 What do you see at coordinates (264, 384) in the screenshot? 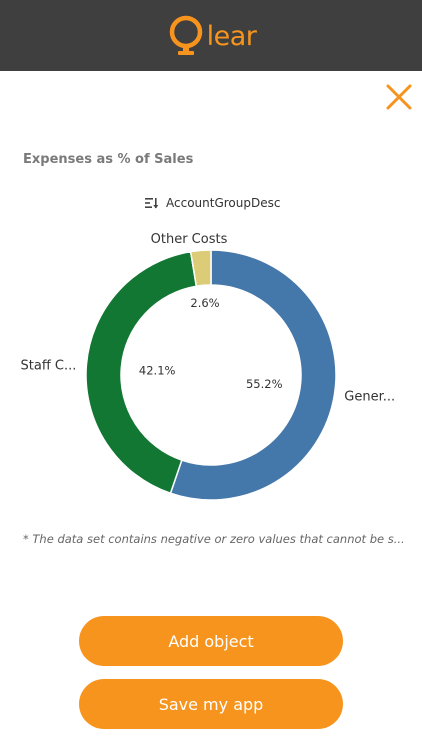
I see `slice-percent-label: 55.2%` at bounding box center [264, 384].